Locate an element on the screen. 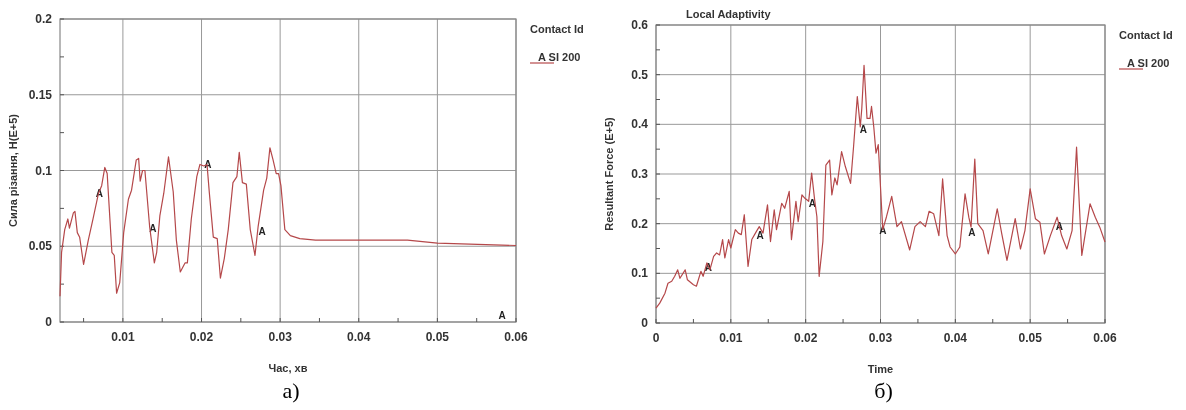 The image size is (1186, 410). y-tick-label: 0.15 is located at coordinates (40, 94).